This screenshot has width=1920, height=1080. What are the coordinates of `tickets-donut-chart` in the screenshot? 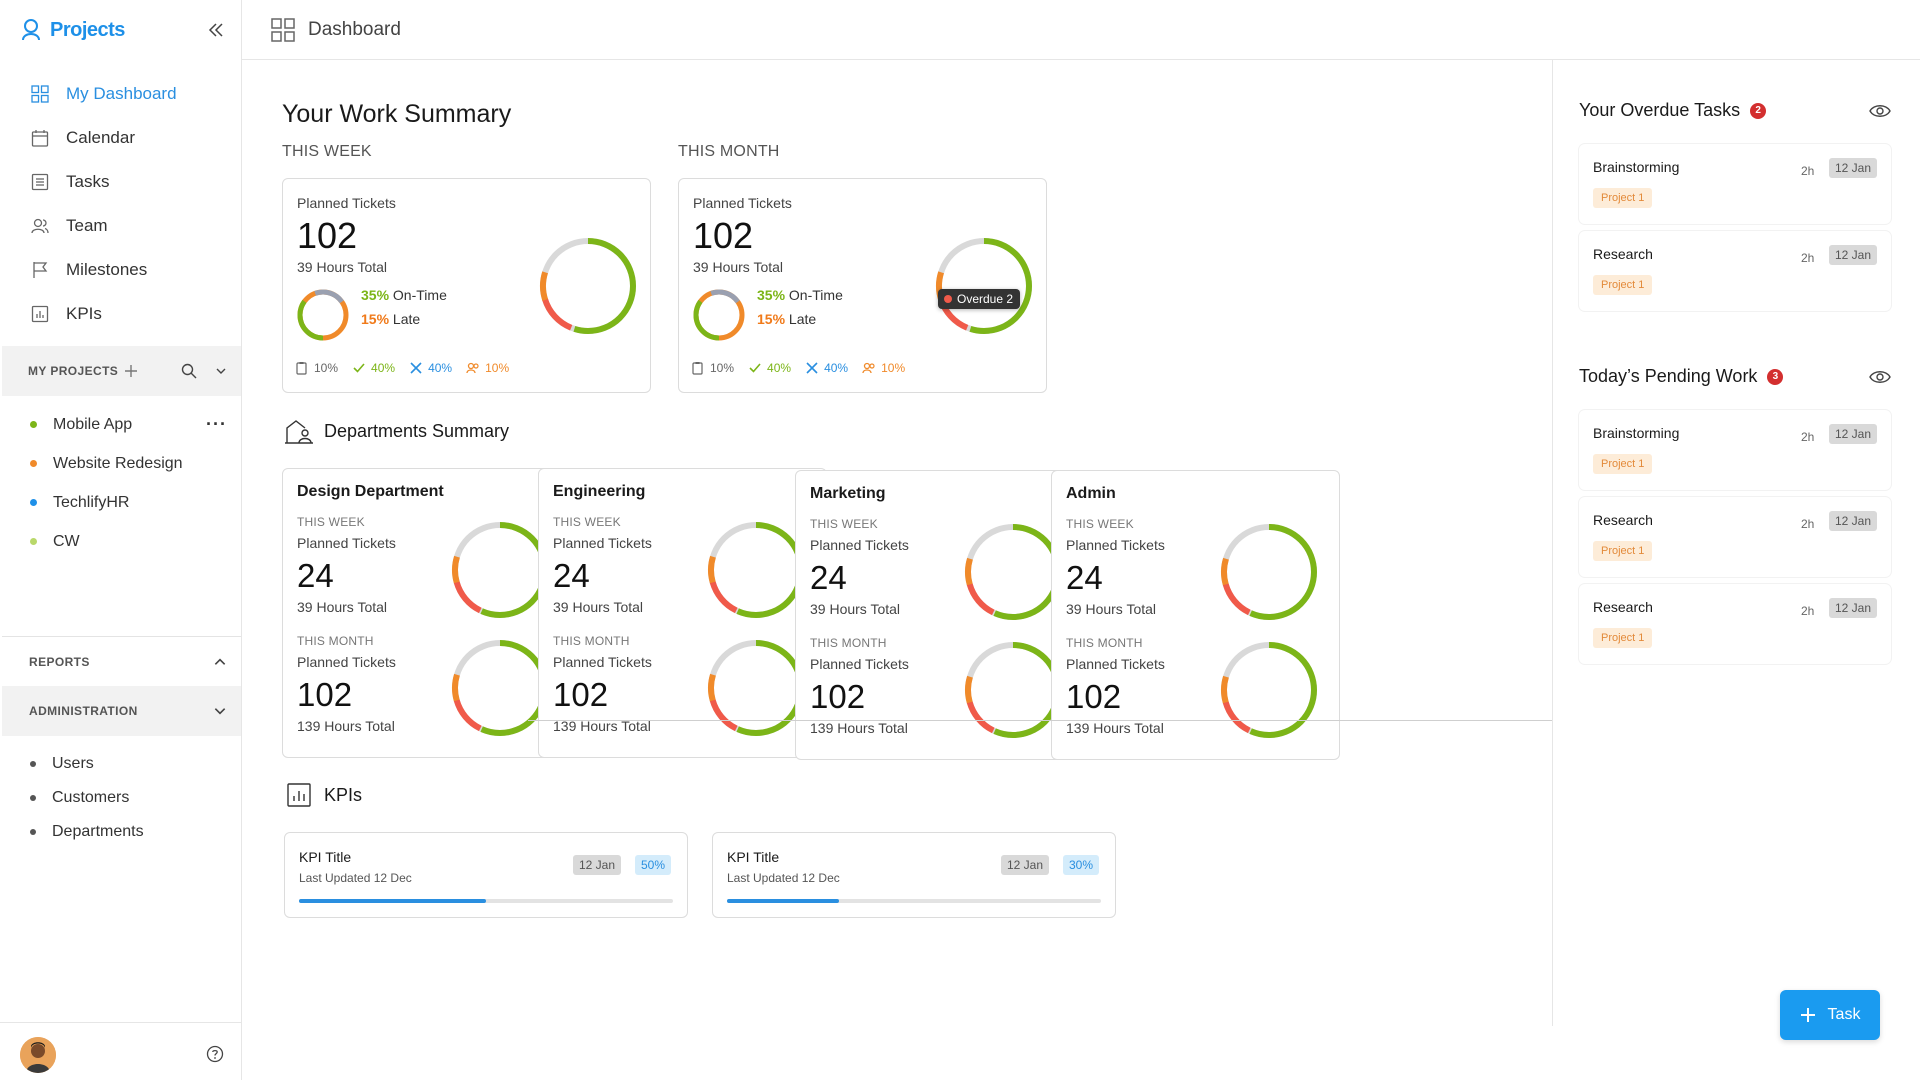 It's located at (984, 286).